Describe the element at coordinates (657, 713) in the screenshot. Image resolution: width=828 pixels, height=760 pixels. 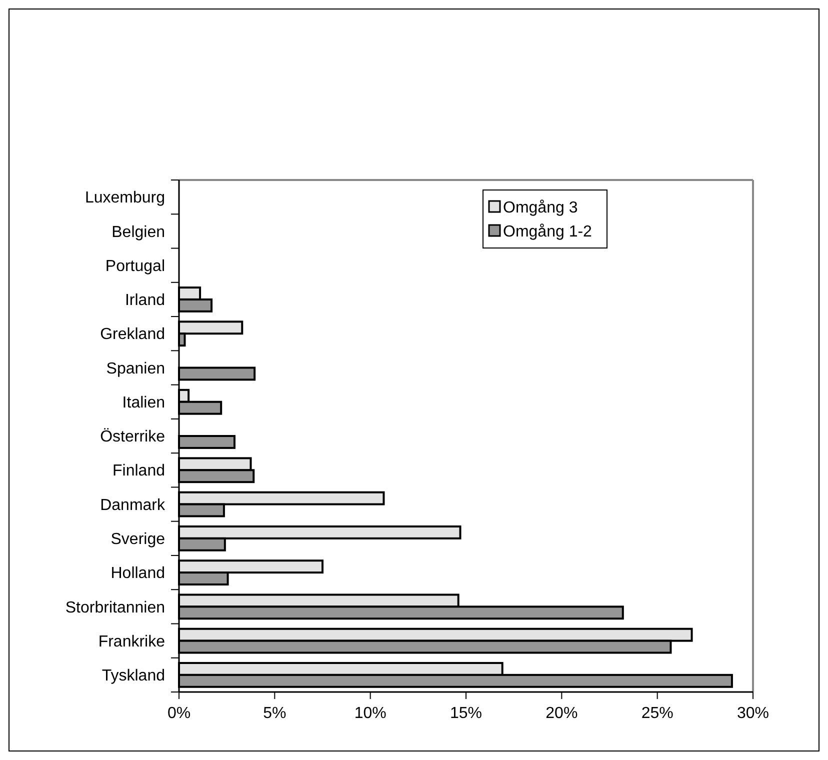
I see `x-tick-label: 25%` at that location.